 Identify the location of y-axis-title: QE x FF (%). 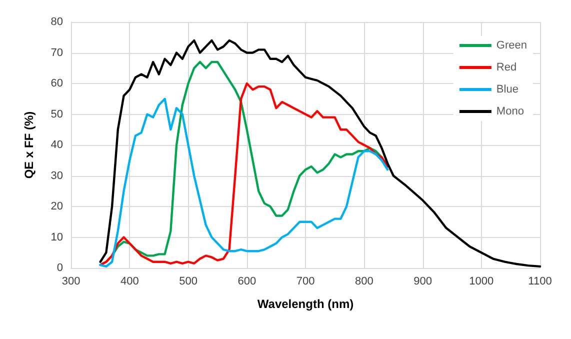
(29, 145).